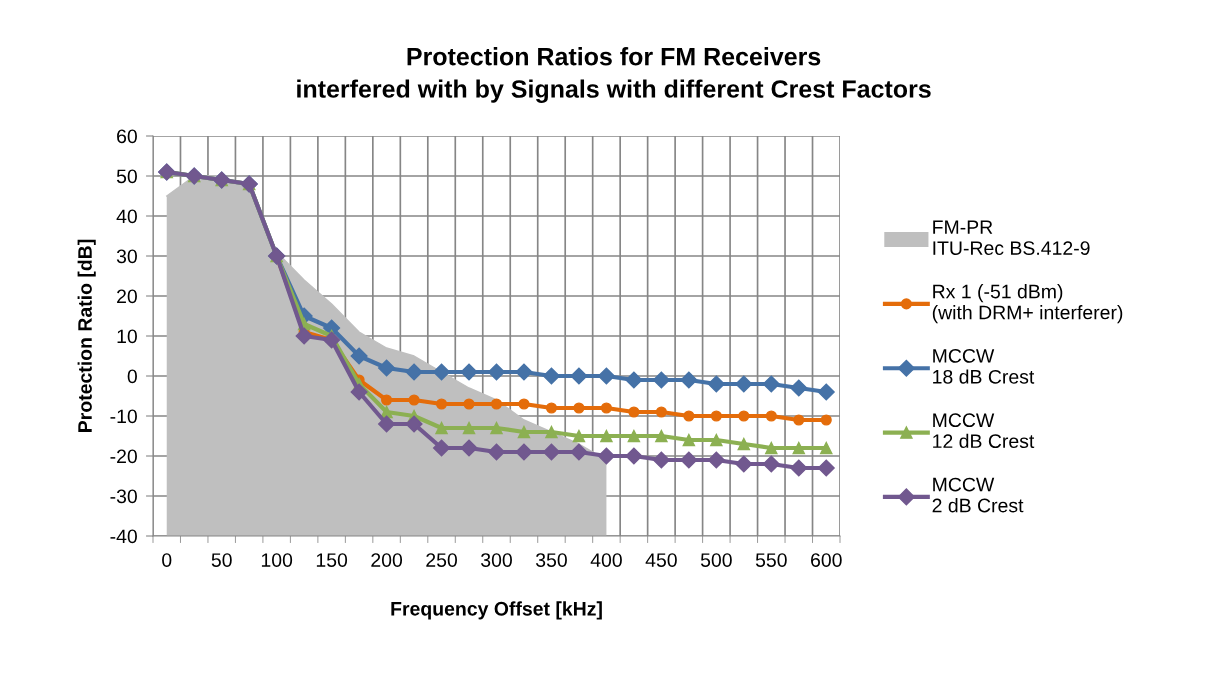 The image size is (1215, 675). Describe the element at coordinates (277, 560) in the screenshot. I see `x-tick-label: 100` at that location.